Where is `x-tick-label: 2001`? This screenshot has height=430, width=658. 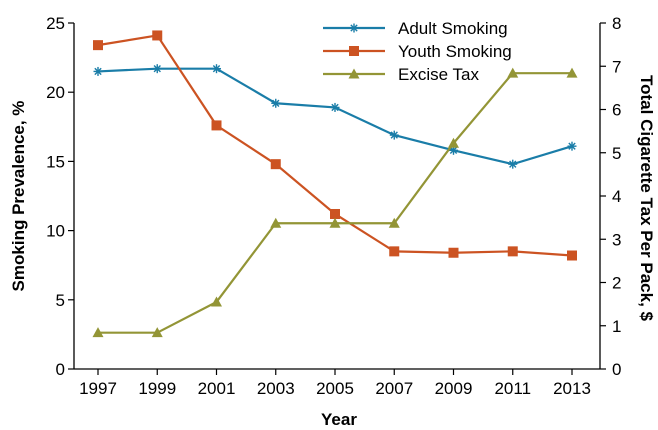 x-tick-label: 2001 is located at coordinates (217, 388).